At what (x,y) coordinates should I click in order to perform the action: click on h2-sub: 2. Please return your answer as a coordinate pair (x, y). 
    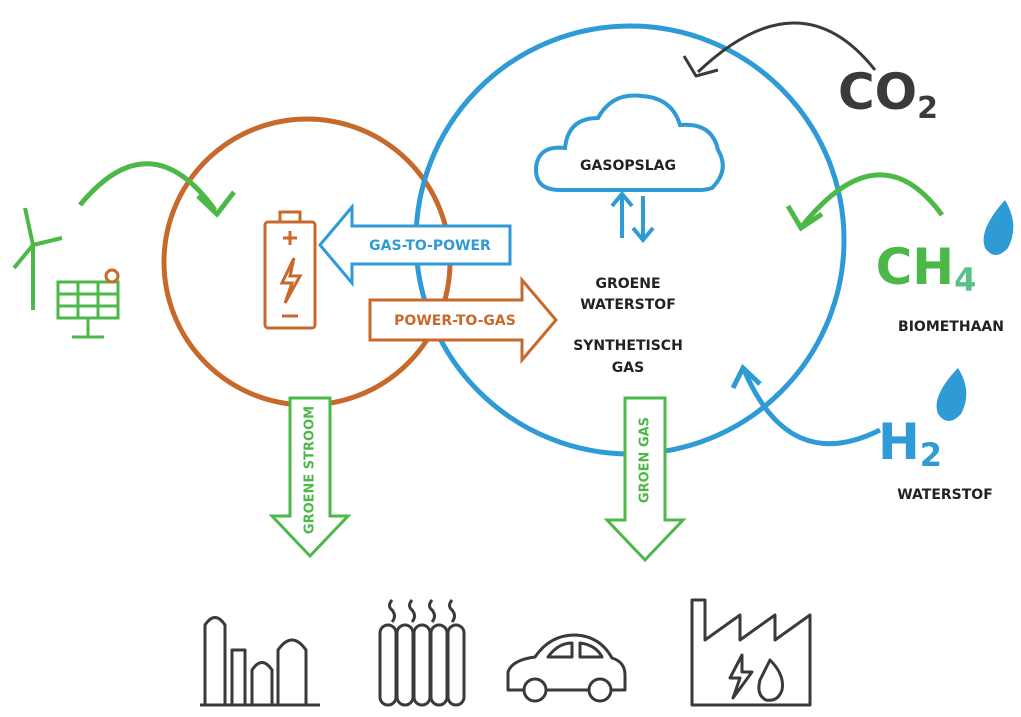
    Looking at the image, I should click on (931, 455).